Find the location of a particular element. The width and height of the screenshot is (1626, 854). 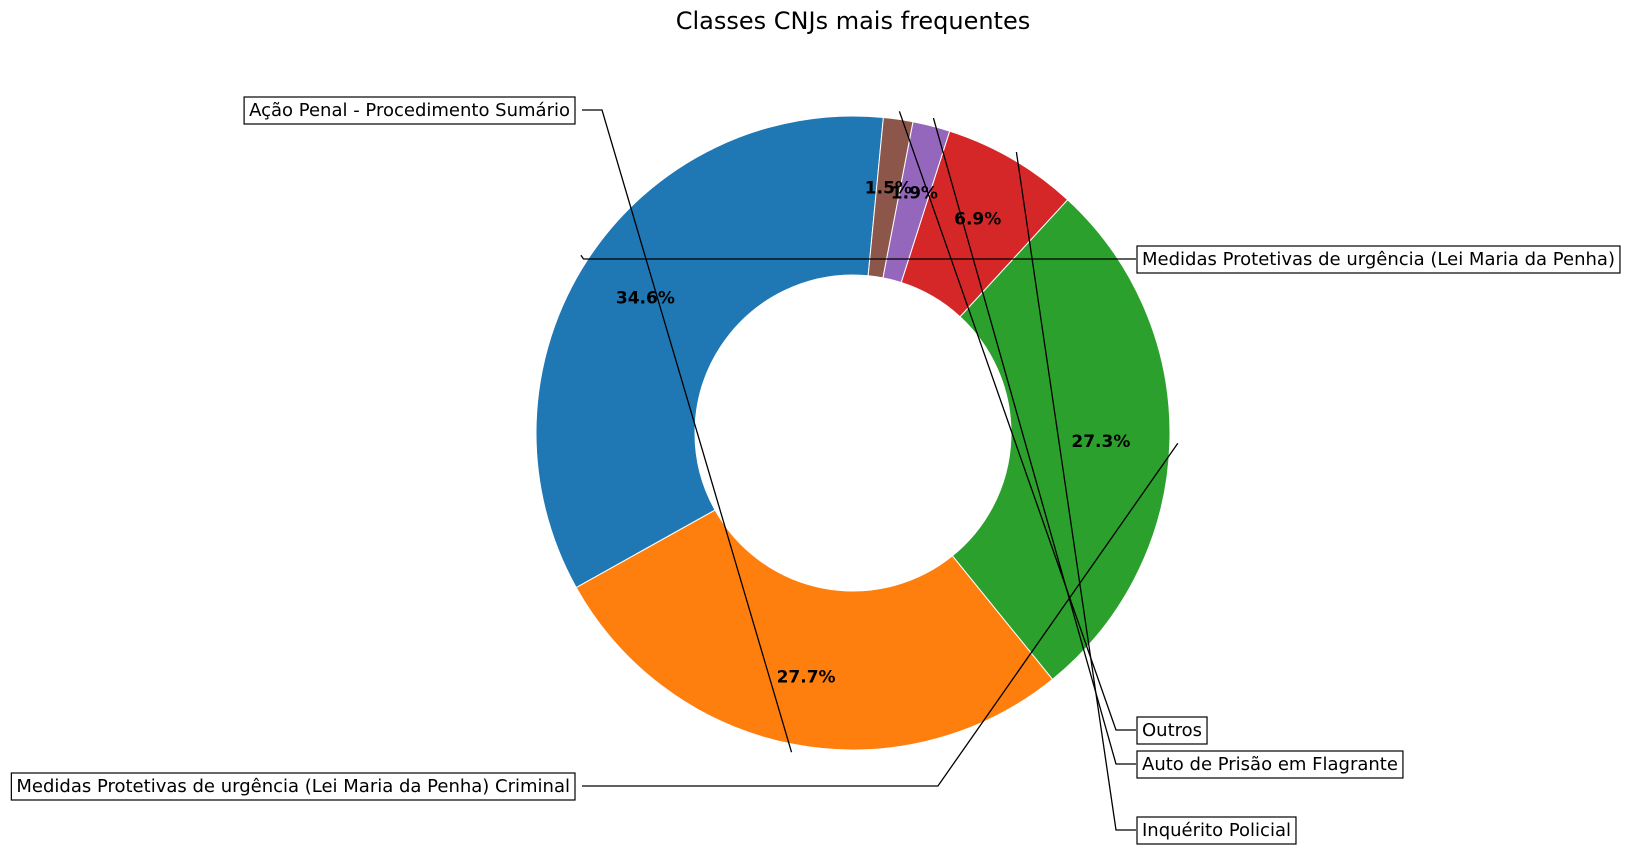

percent-label: 27.7% is located at coordinates (806, 678).